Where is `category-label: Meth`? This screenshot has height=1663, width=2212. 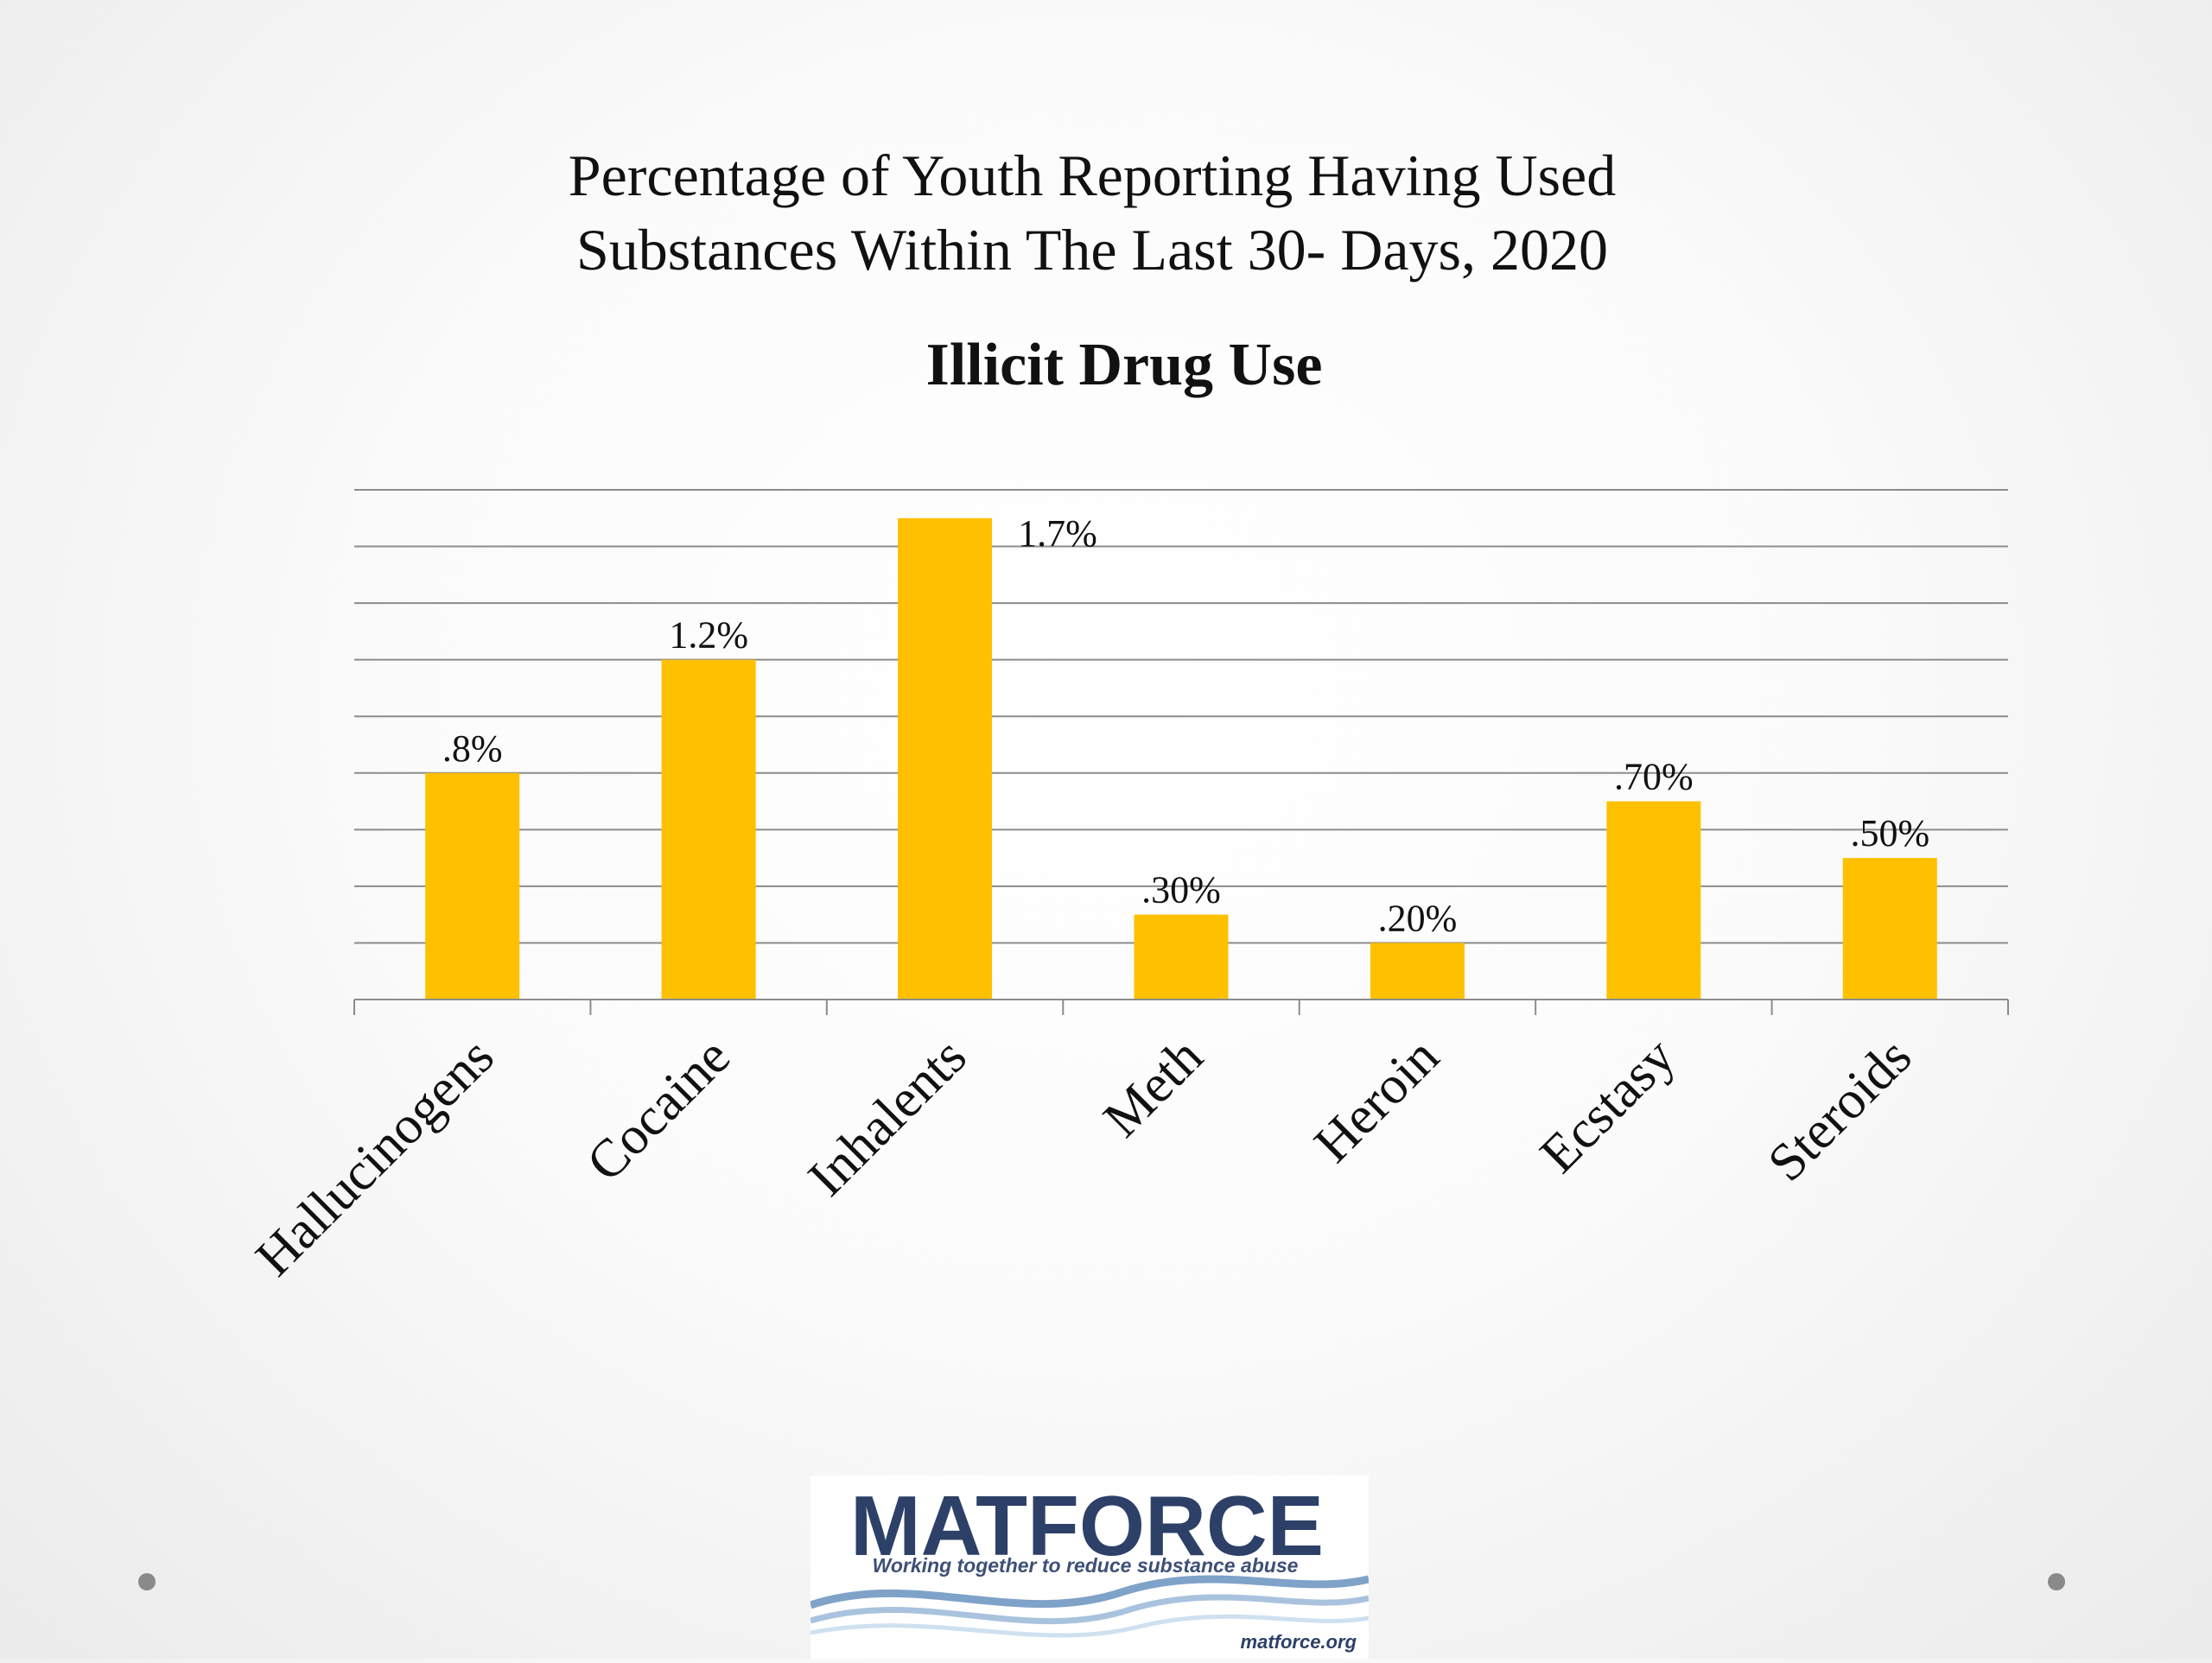 category-label: Meth is located at coordinates (1153, 1088).